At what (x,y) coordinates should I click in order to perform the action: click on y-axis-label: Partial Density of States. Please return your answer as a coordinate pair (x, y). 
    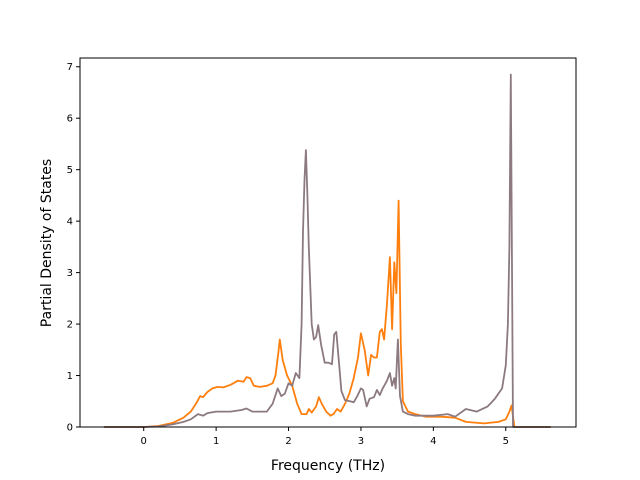
    Looking at the image, I should click on (47, 243).